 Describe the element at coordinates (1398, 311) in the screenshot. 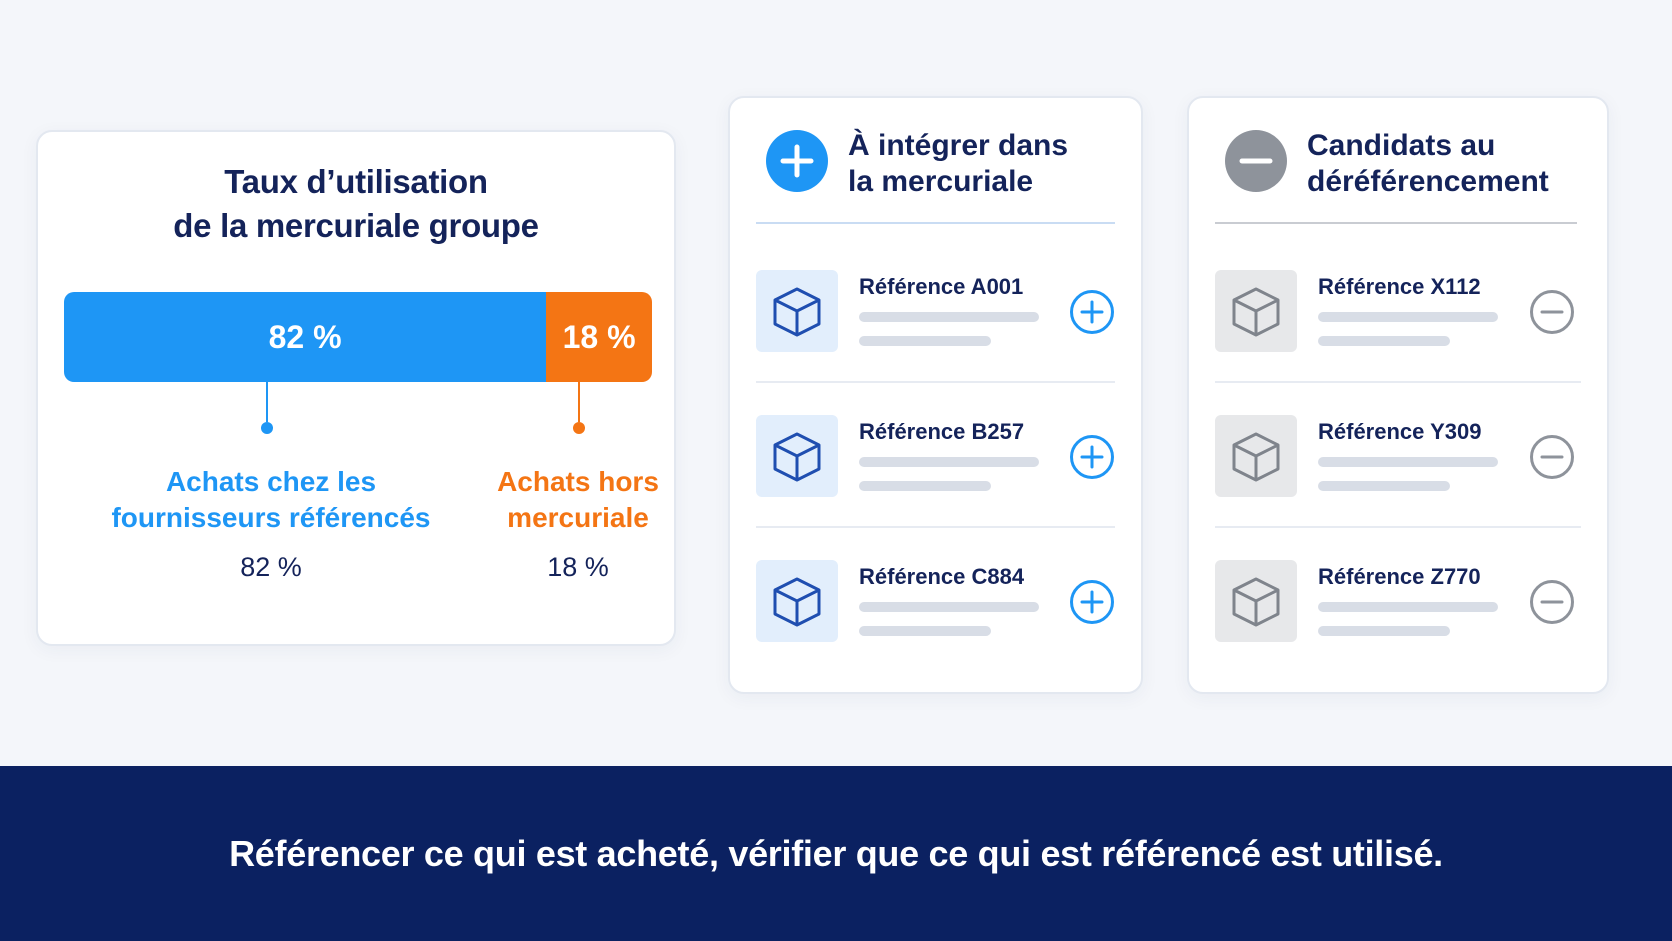

I see `list-item: Référence X112` at that location.